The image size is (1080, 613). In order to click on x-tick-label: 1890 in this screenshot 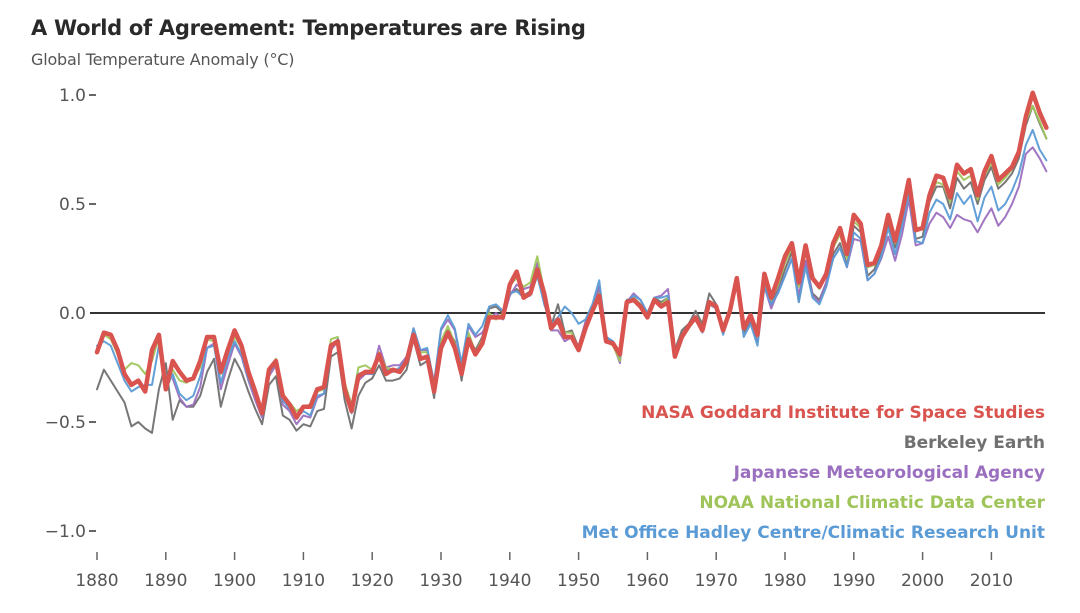, I will do `click(165, 581)`.